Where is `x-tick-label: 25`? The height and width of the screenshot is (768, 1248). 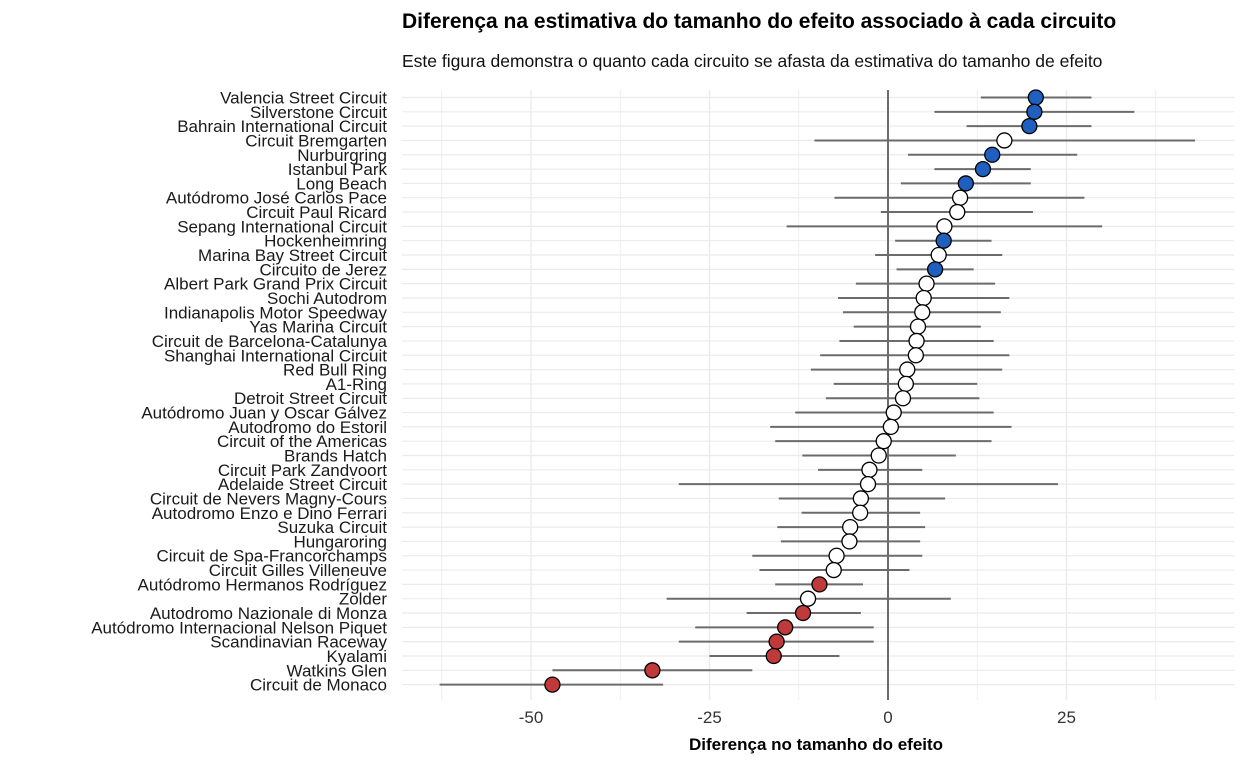
x-tick-label: 25 is located at coordinates (1066, 717).